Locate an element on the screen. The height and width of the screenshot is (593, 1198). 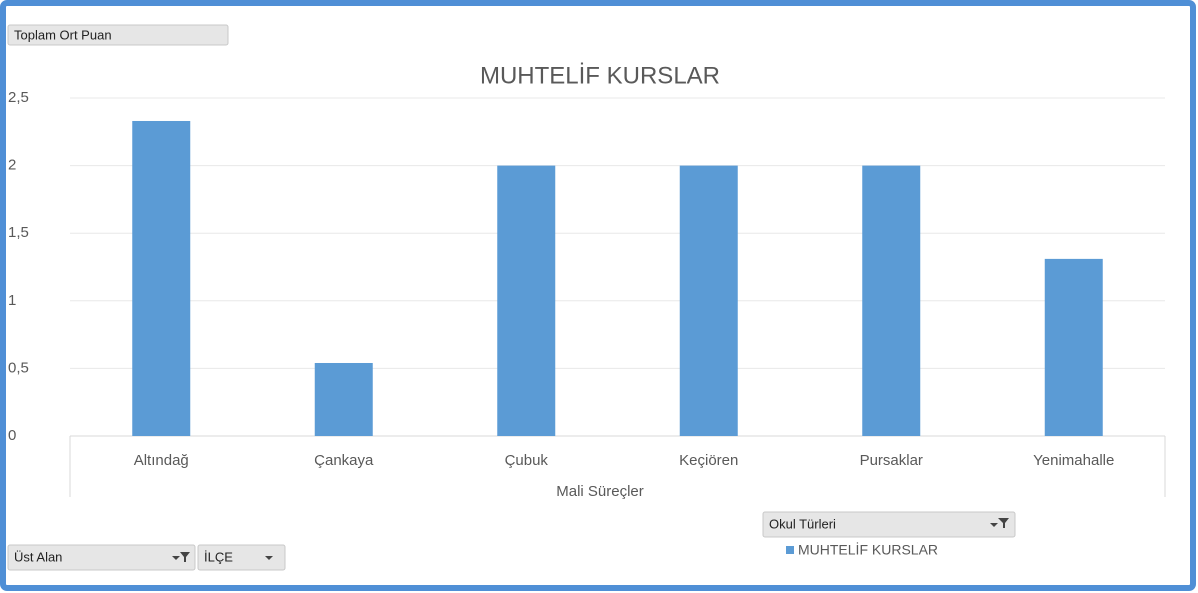
x-tick-label: Pursaklar is located at coordinates (891, 460).